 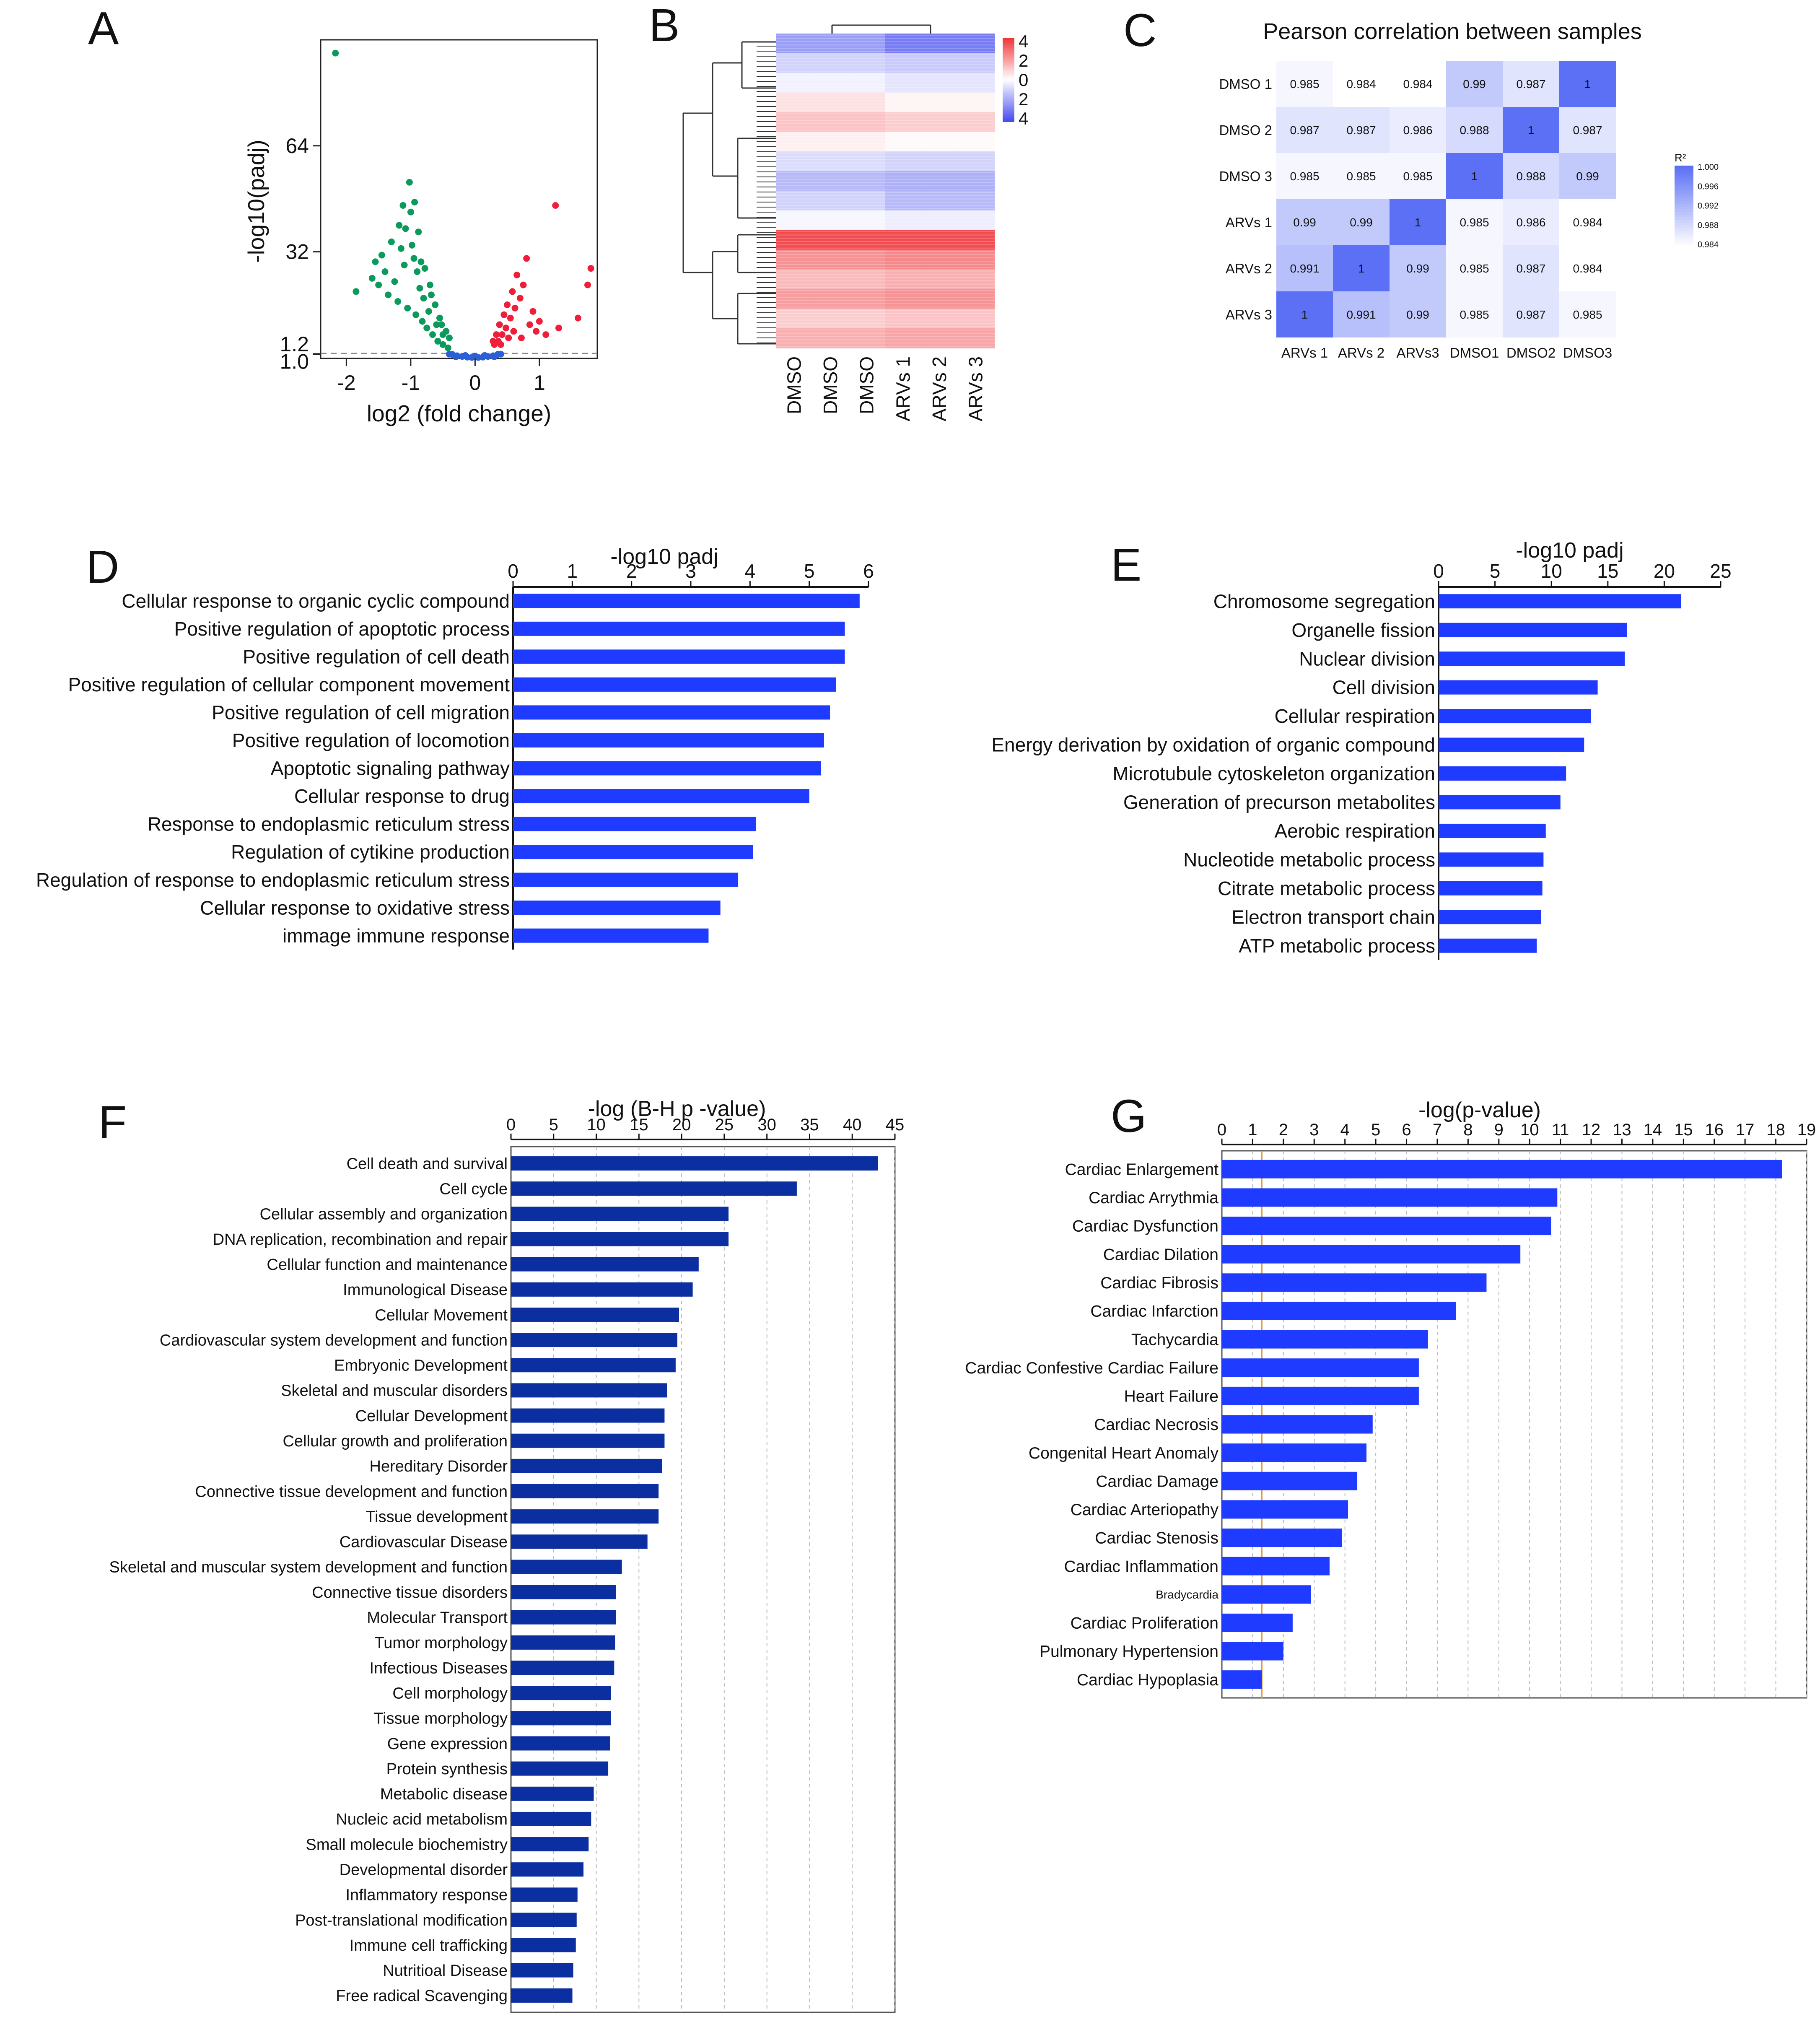 What do you see at coordinates (429, 1945) in the screenshot?
I see `category-label: Immune cell trafficking` at bounding box center [429, 1945].